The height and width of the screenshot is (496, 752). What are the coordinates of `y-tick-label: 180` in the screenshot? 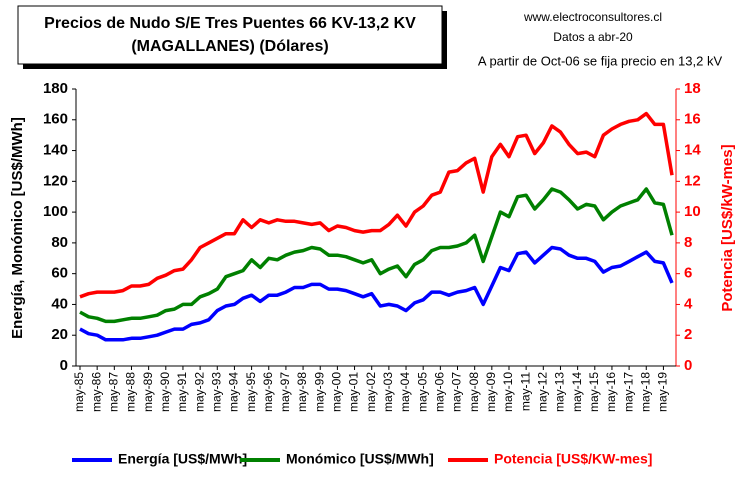 It's located at (55, 88).